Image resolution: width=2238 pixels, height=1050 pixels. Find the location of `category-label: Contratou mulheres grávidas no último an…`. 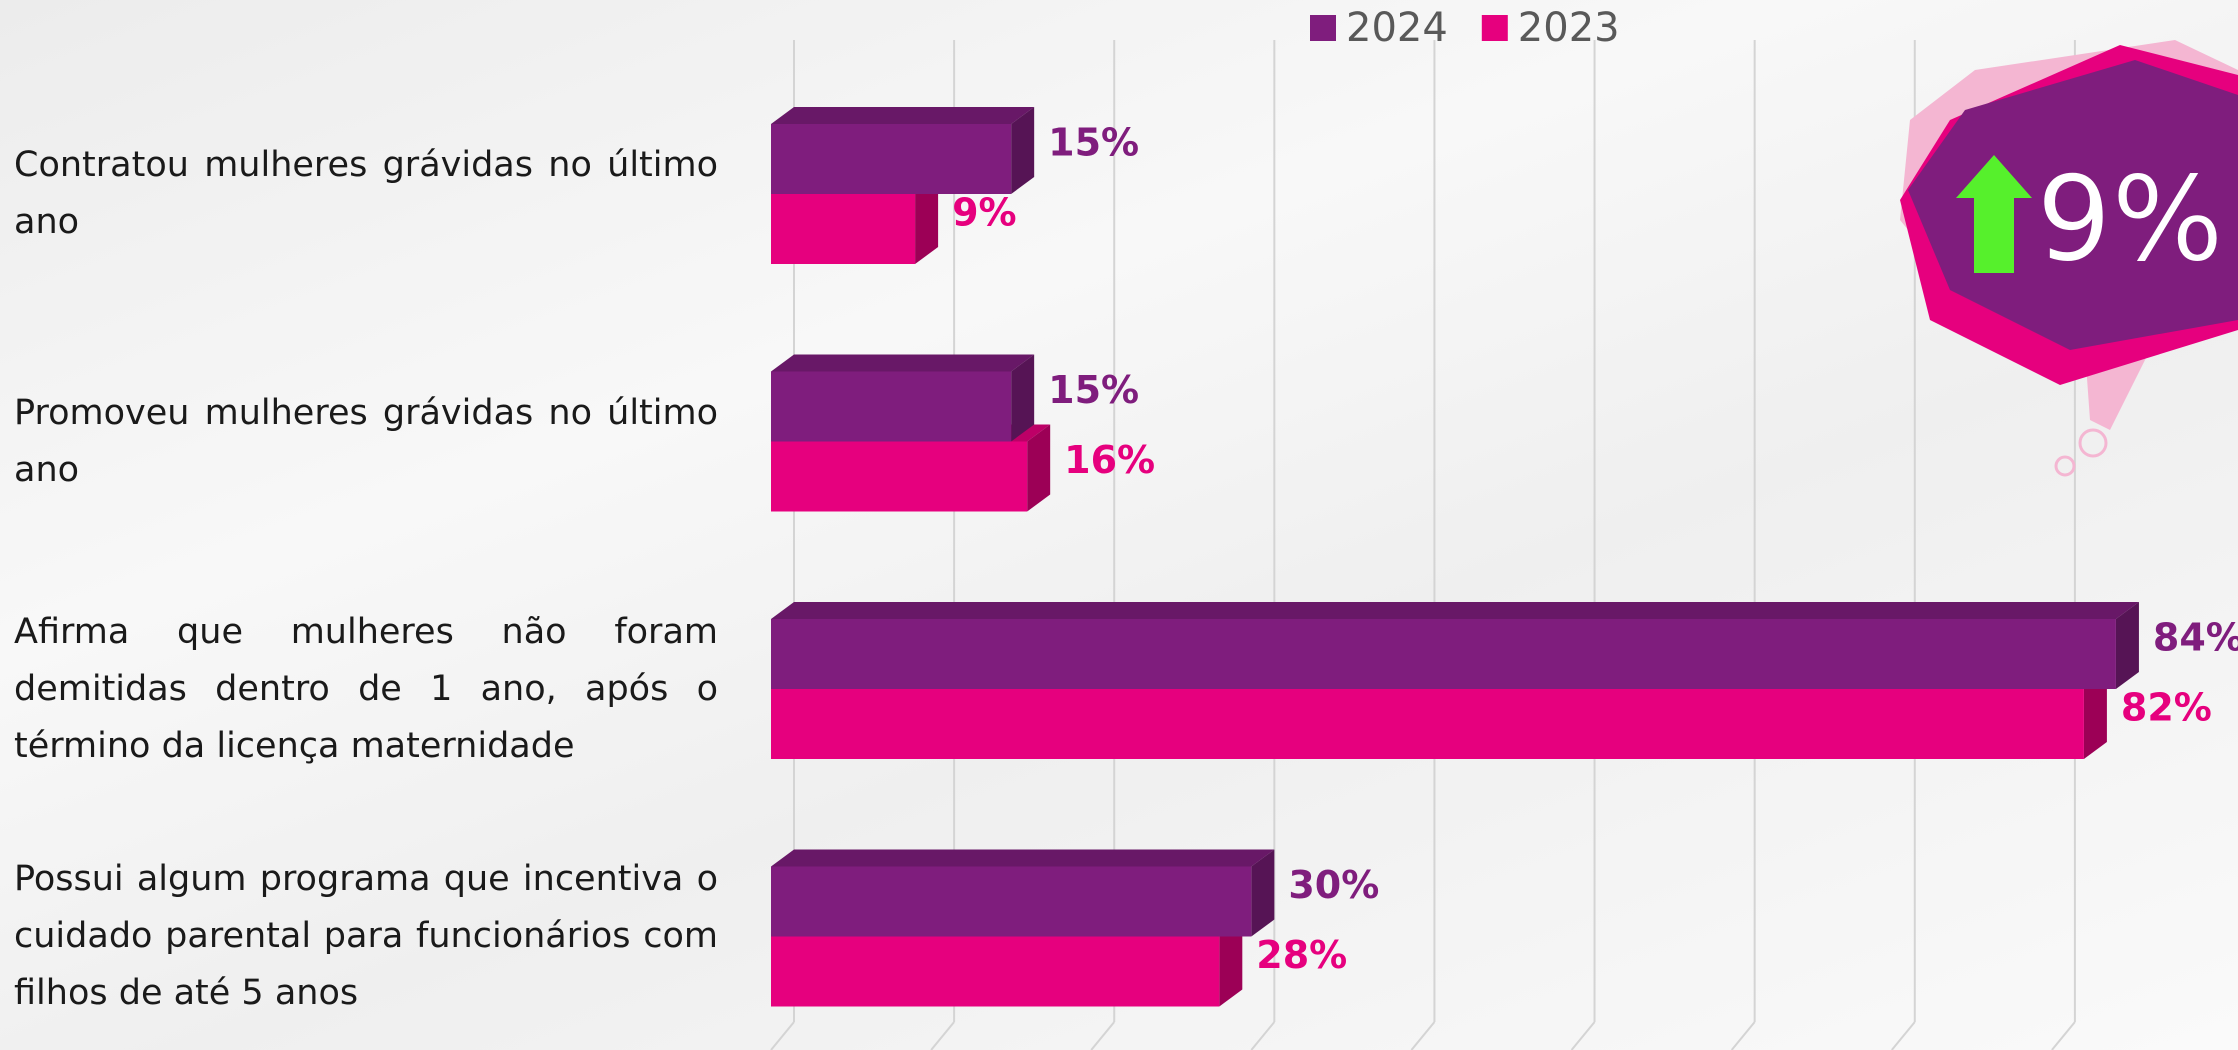

category-label: Contratou mulheres grávidas no último an… is located at coordinates (366, 193).